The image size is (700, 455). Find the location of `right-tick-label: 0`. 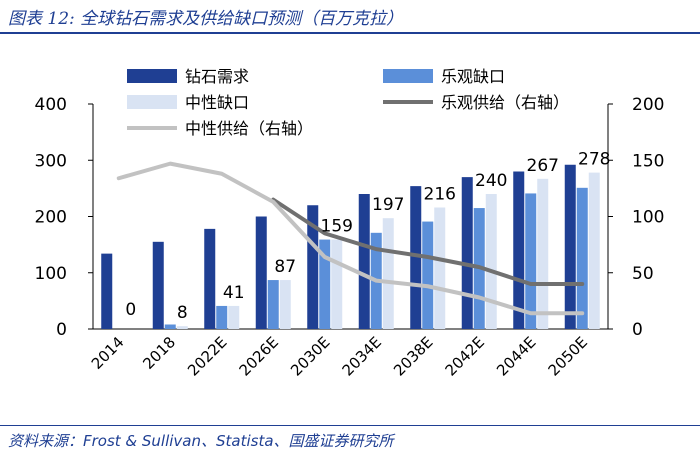

right-tick-label: 0 is located at coordinates (637, 330).